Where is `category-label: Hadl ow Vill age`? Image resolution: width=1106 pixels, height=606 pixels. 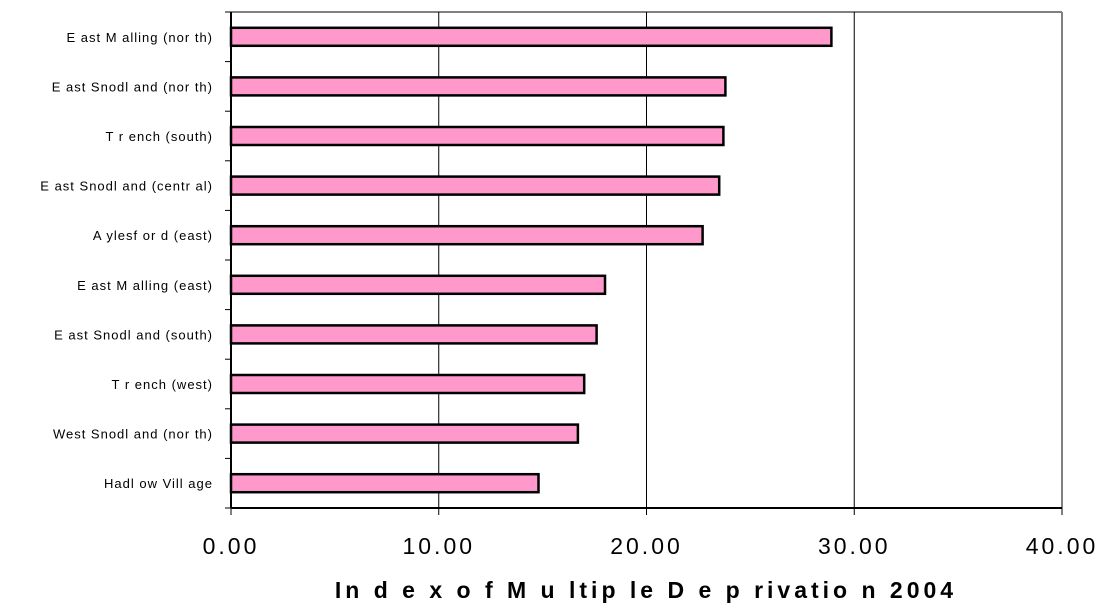
category-label: Hadl ow Vill age is located at coordinates (158, 483).